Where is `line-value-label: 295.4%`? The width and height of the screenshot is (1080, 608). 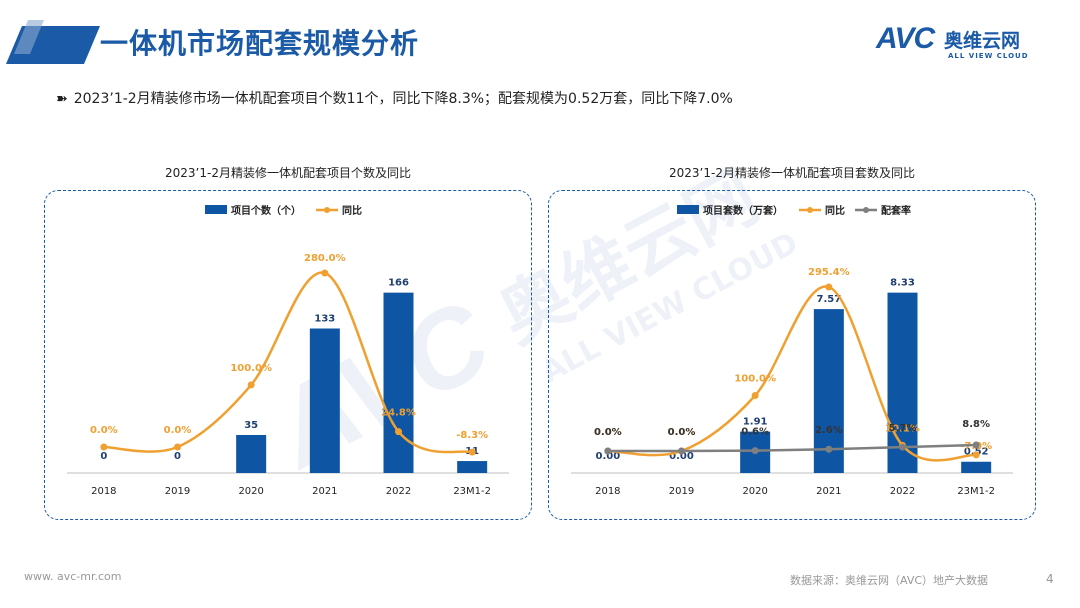 line-value-label: 295.4% is located at coordinates (829, 272).